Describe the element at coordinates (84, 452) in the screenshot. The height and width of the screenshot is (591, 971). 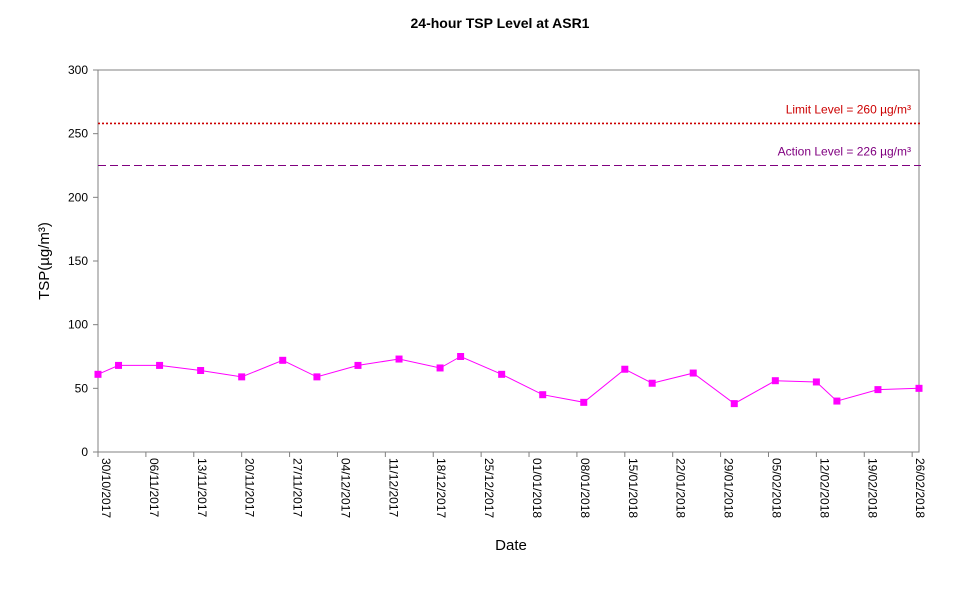
I see `y-tick-label: 0` at that location.